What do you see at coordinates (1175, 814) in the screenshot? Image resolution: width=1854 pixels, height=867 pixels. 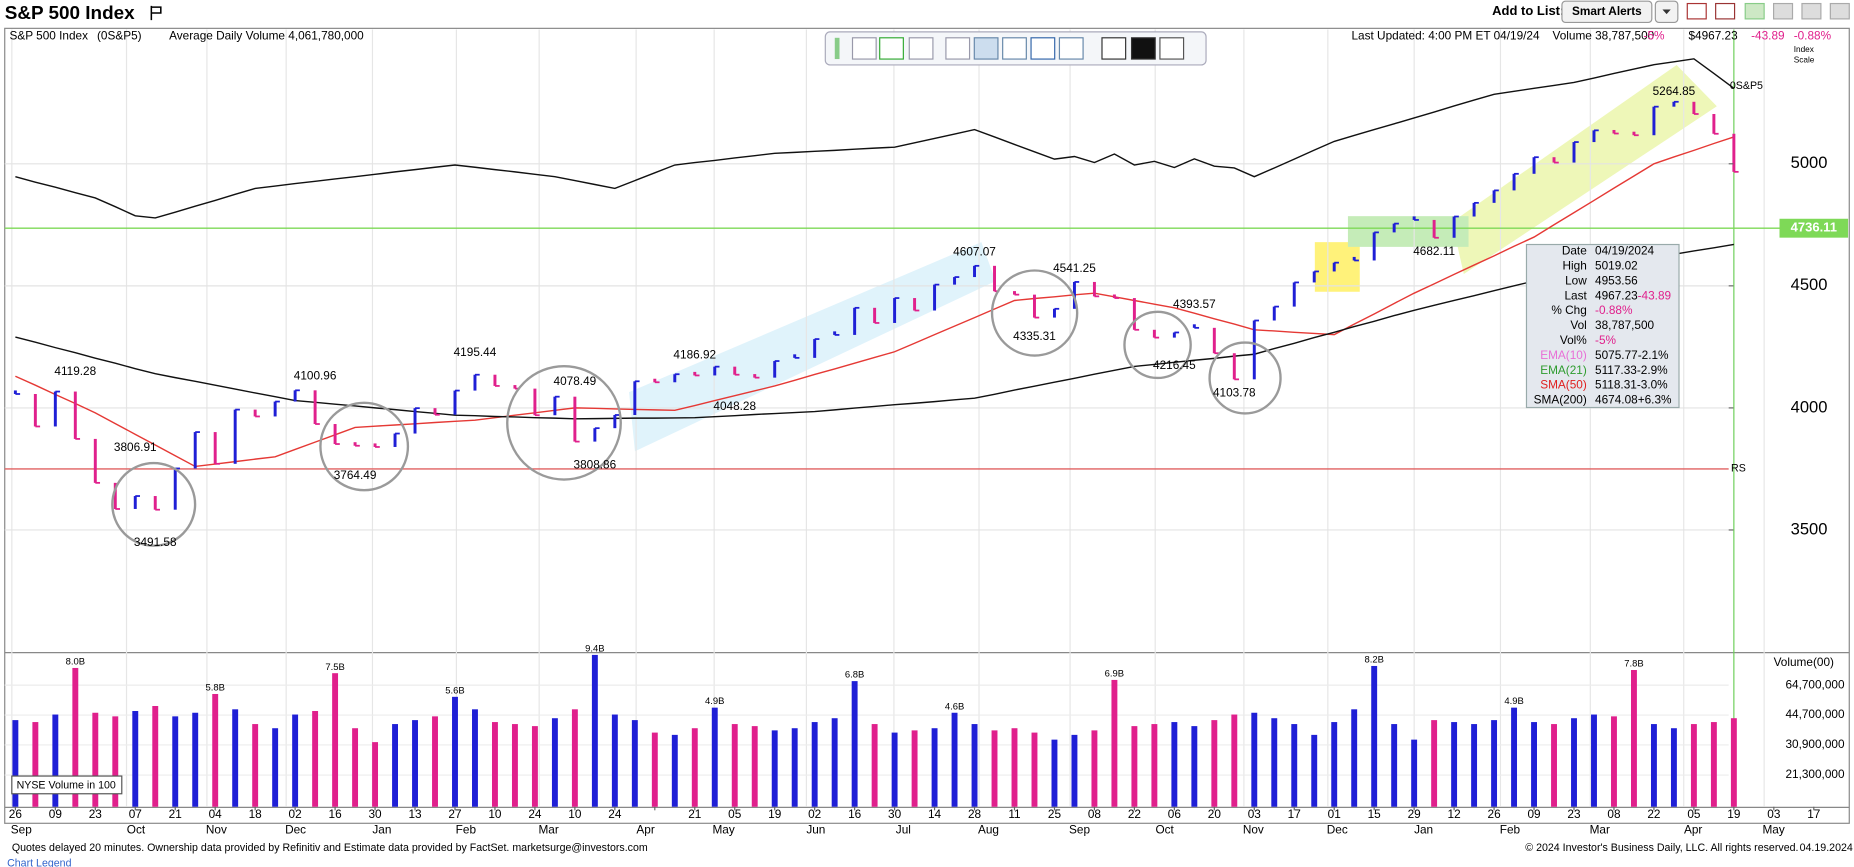 I see `x-tick-label: 06` at bounding box center [1175, 814].